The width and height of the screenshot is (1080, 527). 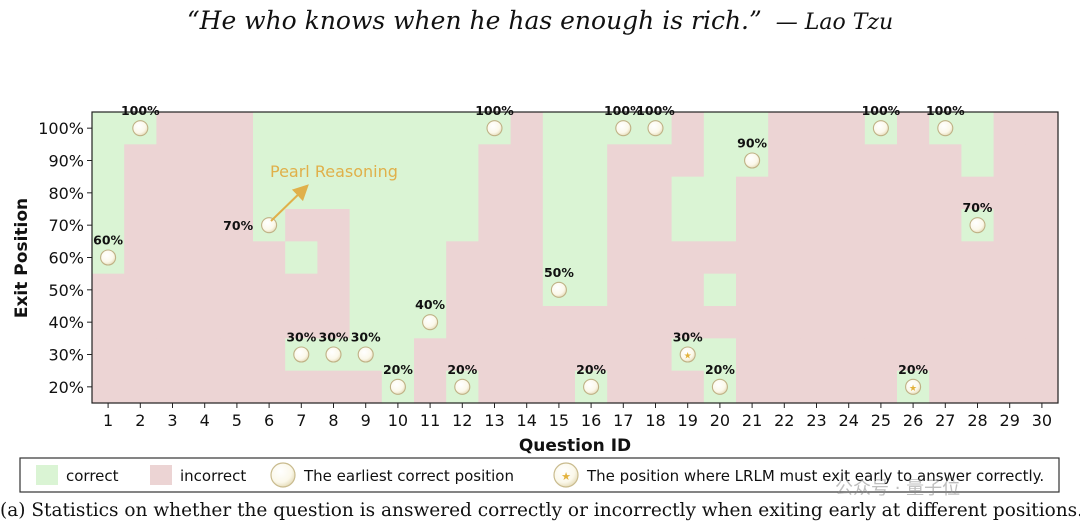 I want to click on heatmap-cell-q4-50-incorrect, so click(x=205, y=290).